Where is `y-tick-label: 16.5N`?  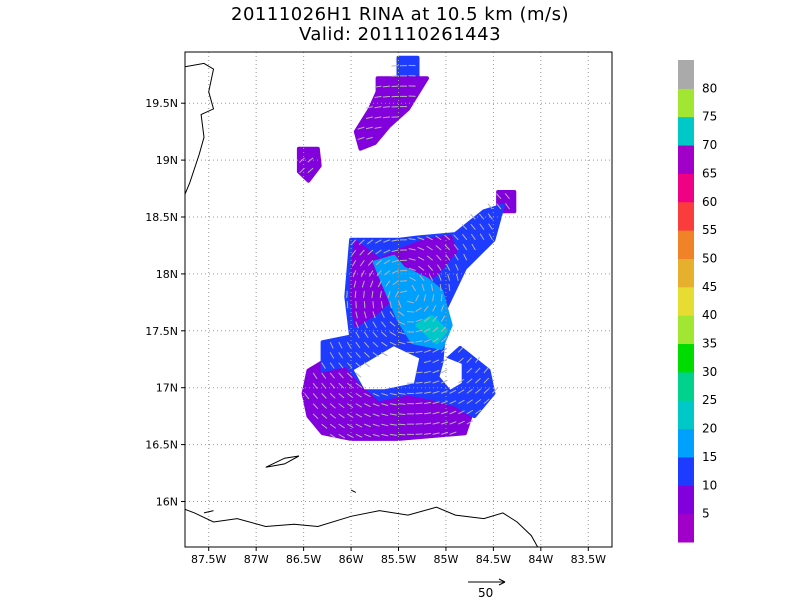
y-tick-label: 16.5N is located at coordinates (161, 445).